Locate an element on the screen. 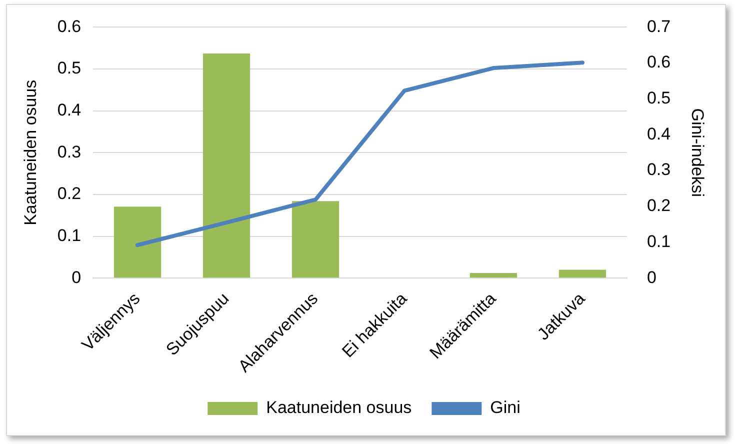 This screenshot has height=447, width=736. y-tick-label: 0.6 is located at coordinates (69, 26).